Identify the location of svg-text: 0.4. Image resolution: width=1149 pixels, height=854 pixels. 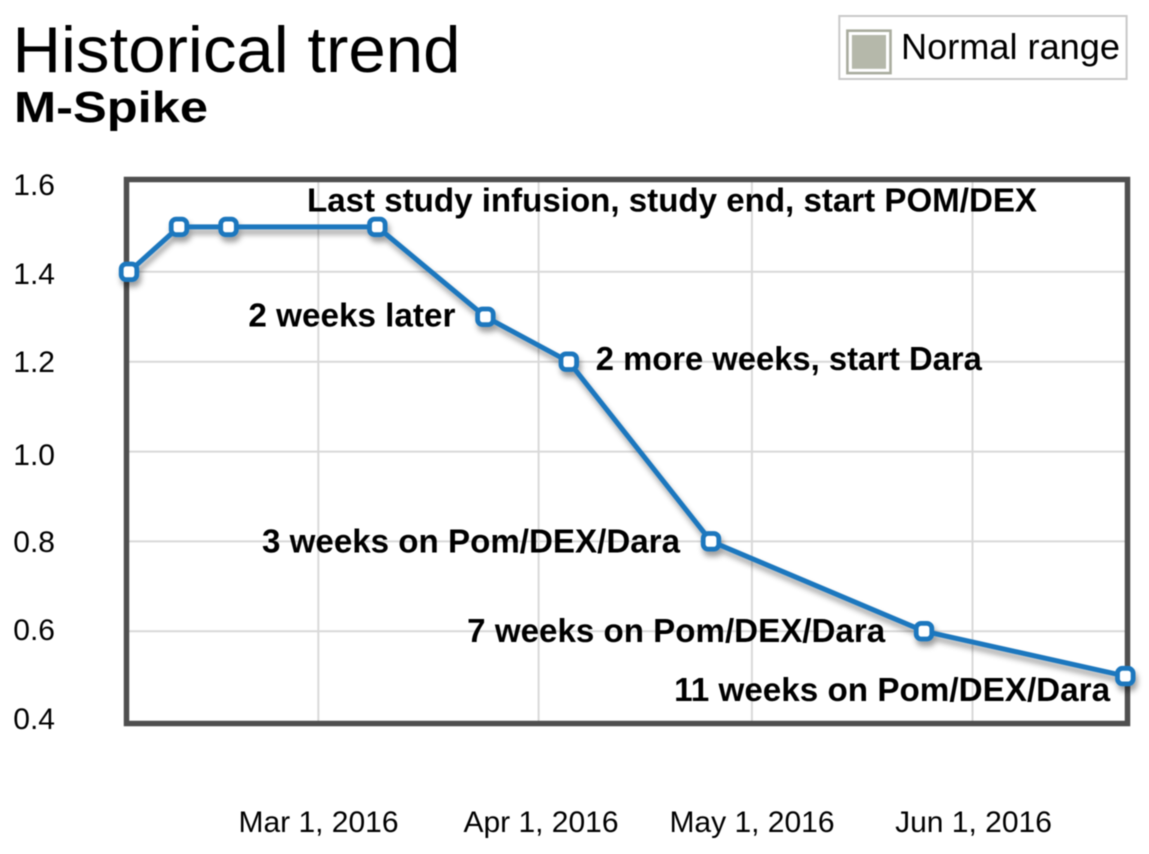
(34, 719).